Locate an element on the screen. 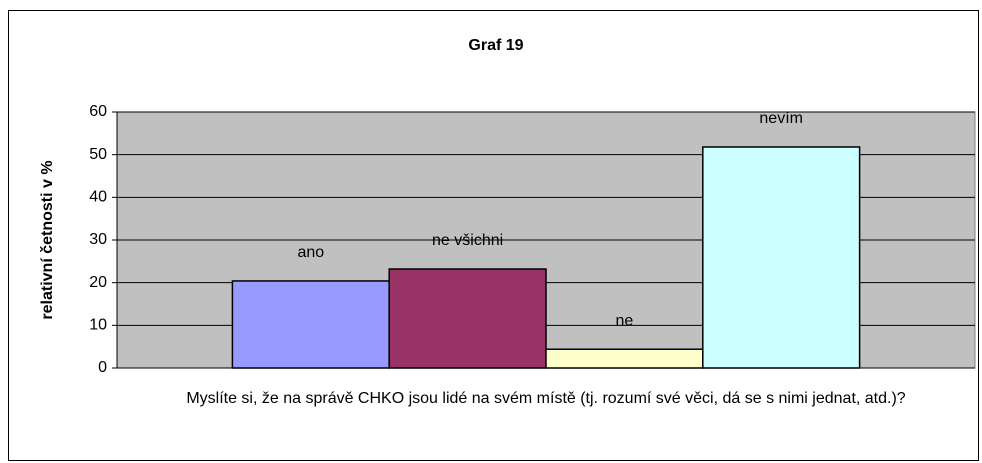 This screenshot has width=982, height=463. y-tick-label: 20 is located at coordinates (98, 282).